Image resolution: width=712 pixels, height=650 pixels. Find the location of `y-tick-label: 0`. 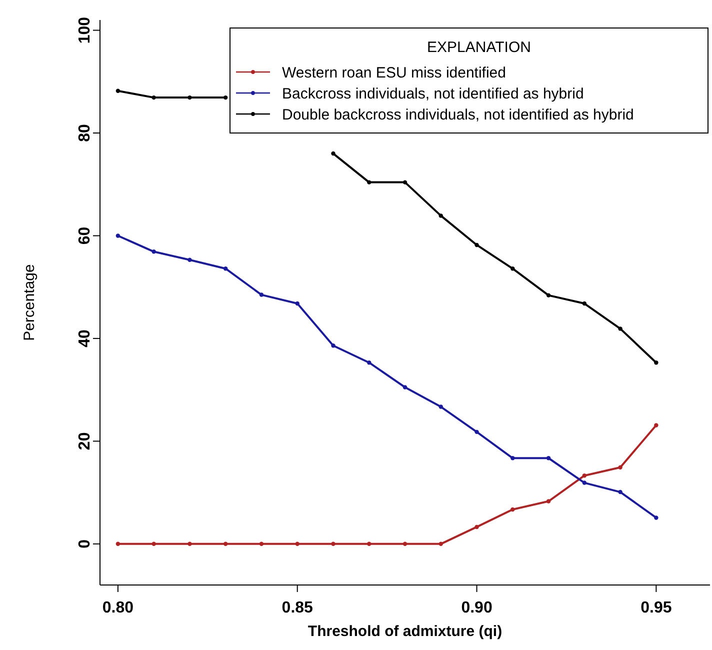

y-tick-label: 0 is located at coordinates (85, 543).